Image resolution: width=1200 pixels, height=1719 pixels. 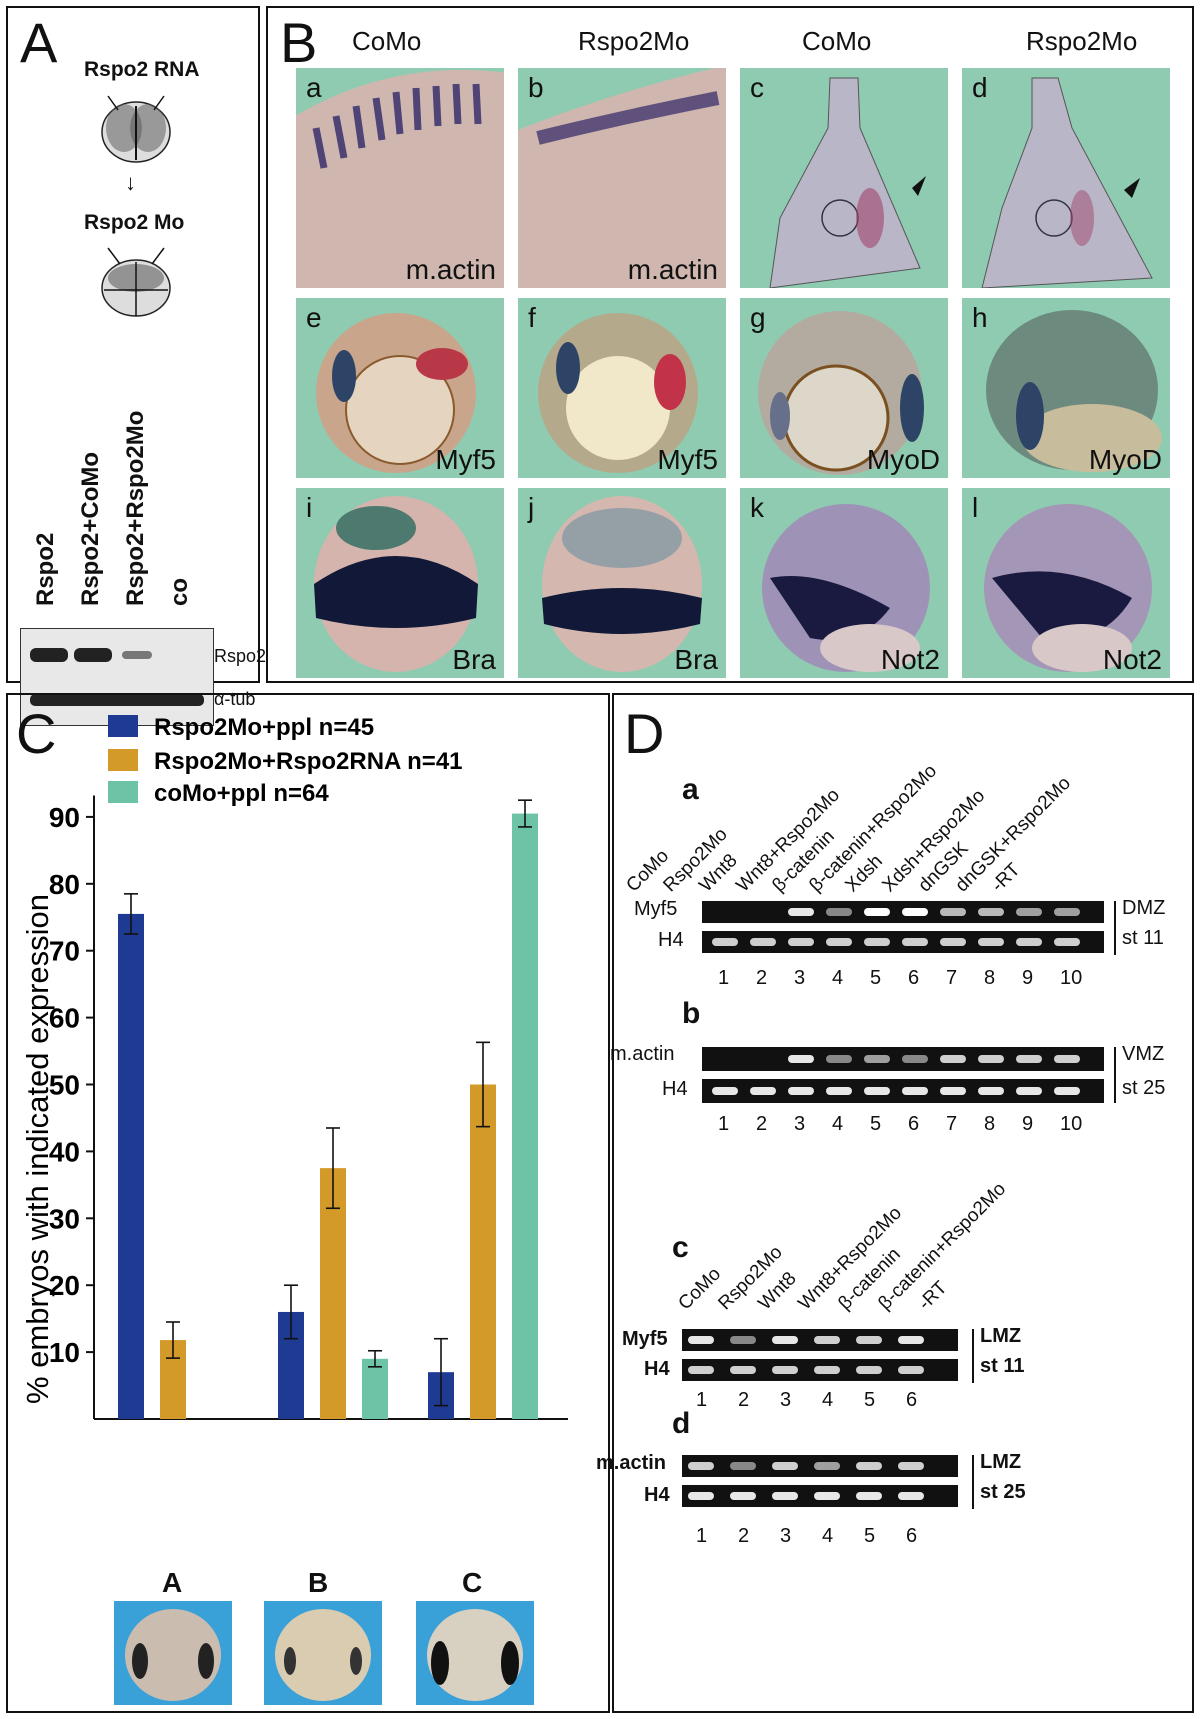 What do you see at coordinates (656, 909) in the screenshot?
I see `row-label: Myf5` at bounding box center [656, 909].